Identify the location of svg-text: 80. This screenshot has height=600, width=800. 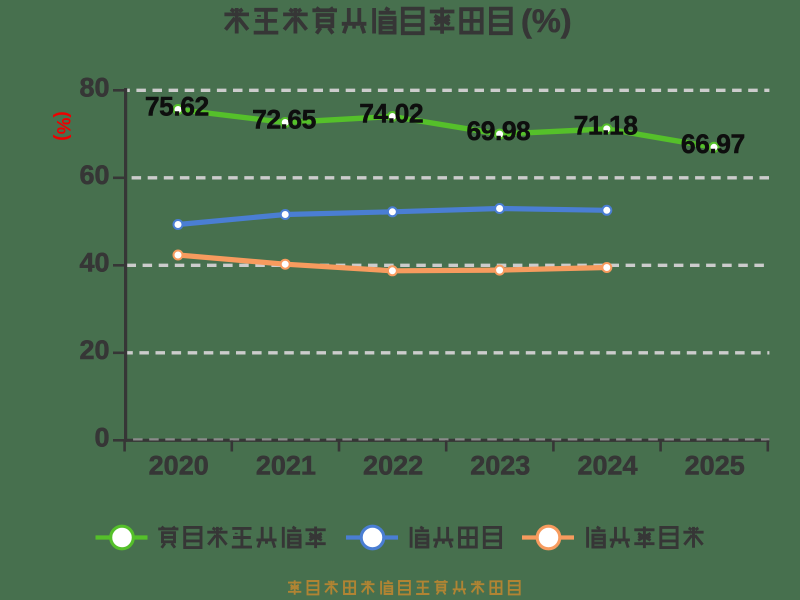
(94, 88).